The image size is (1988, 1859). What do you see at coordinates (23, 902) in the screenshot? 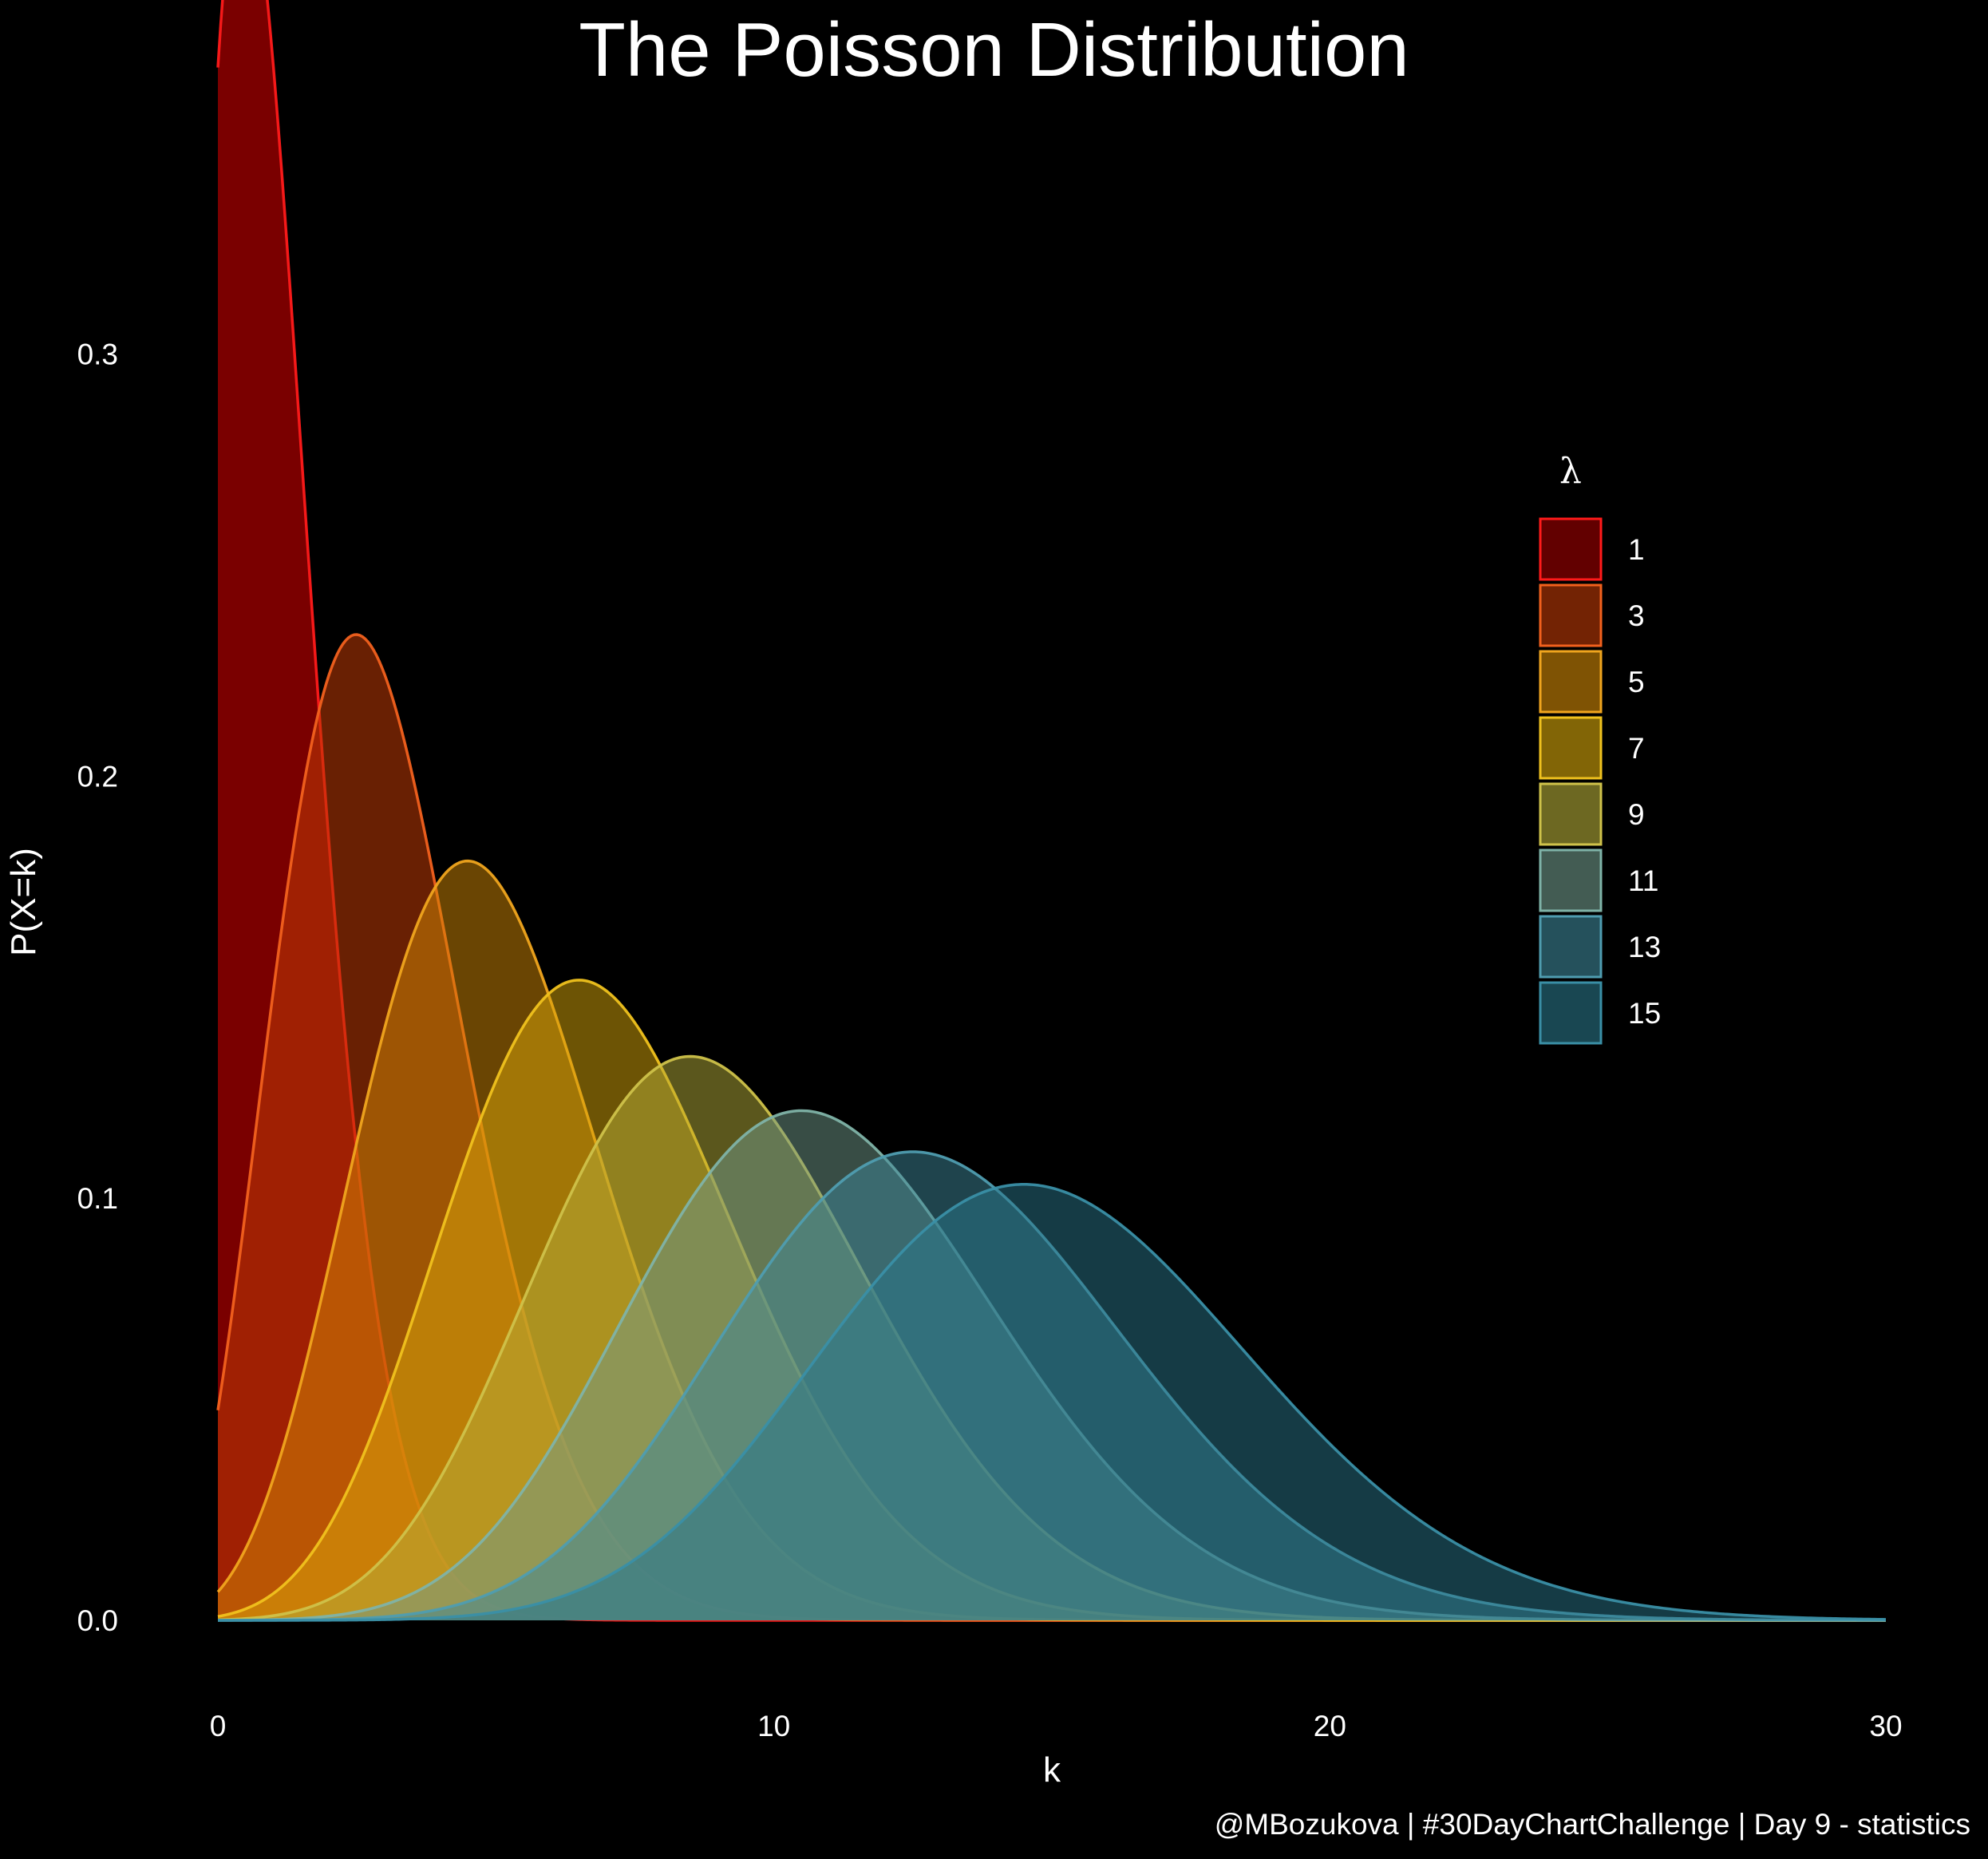
I see `y-axis-title: P(X=k)` at bounding box center [23, 902].